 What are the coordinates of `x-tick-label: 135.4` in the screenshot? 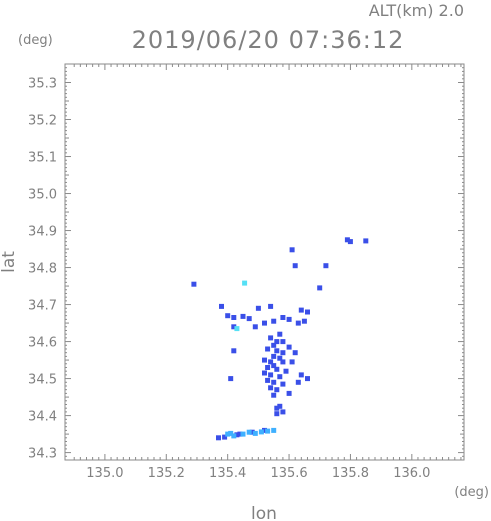 It's located at (227, 473).